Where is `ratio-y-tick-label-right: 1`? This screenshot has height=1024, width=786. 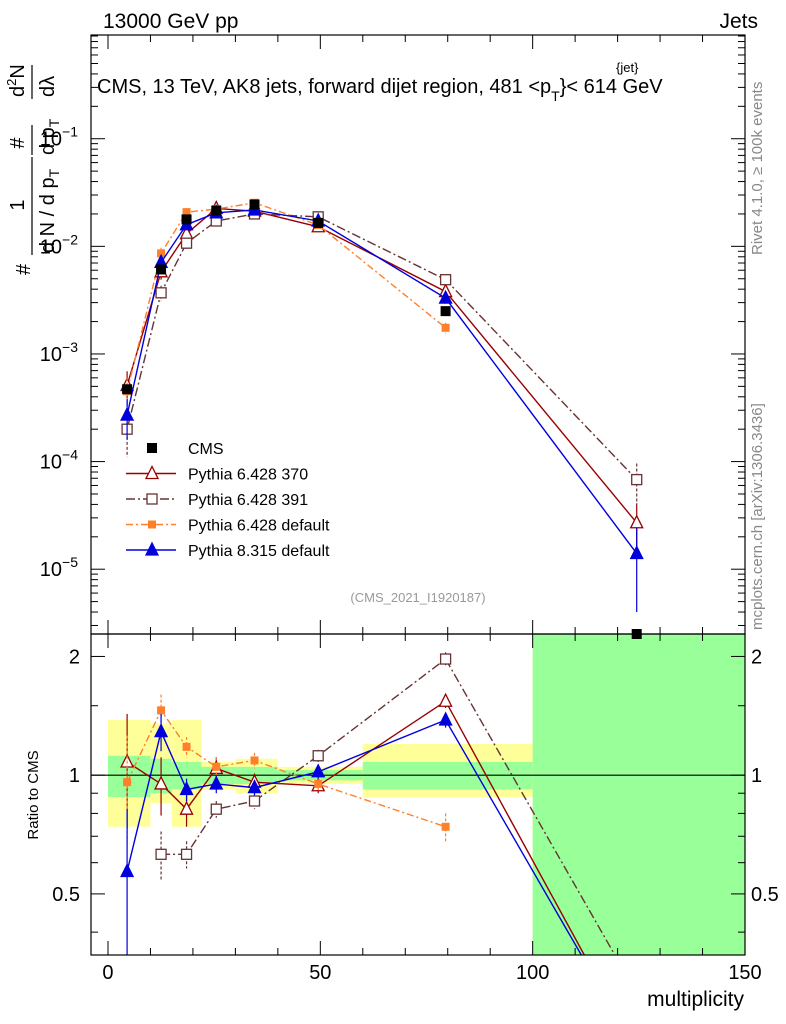
ratio-y-tick-label-right: 1 is located at coordinates (756, 776).